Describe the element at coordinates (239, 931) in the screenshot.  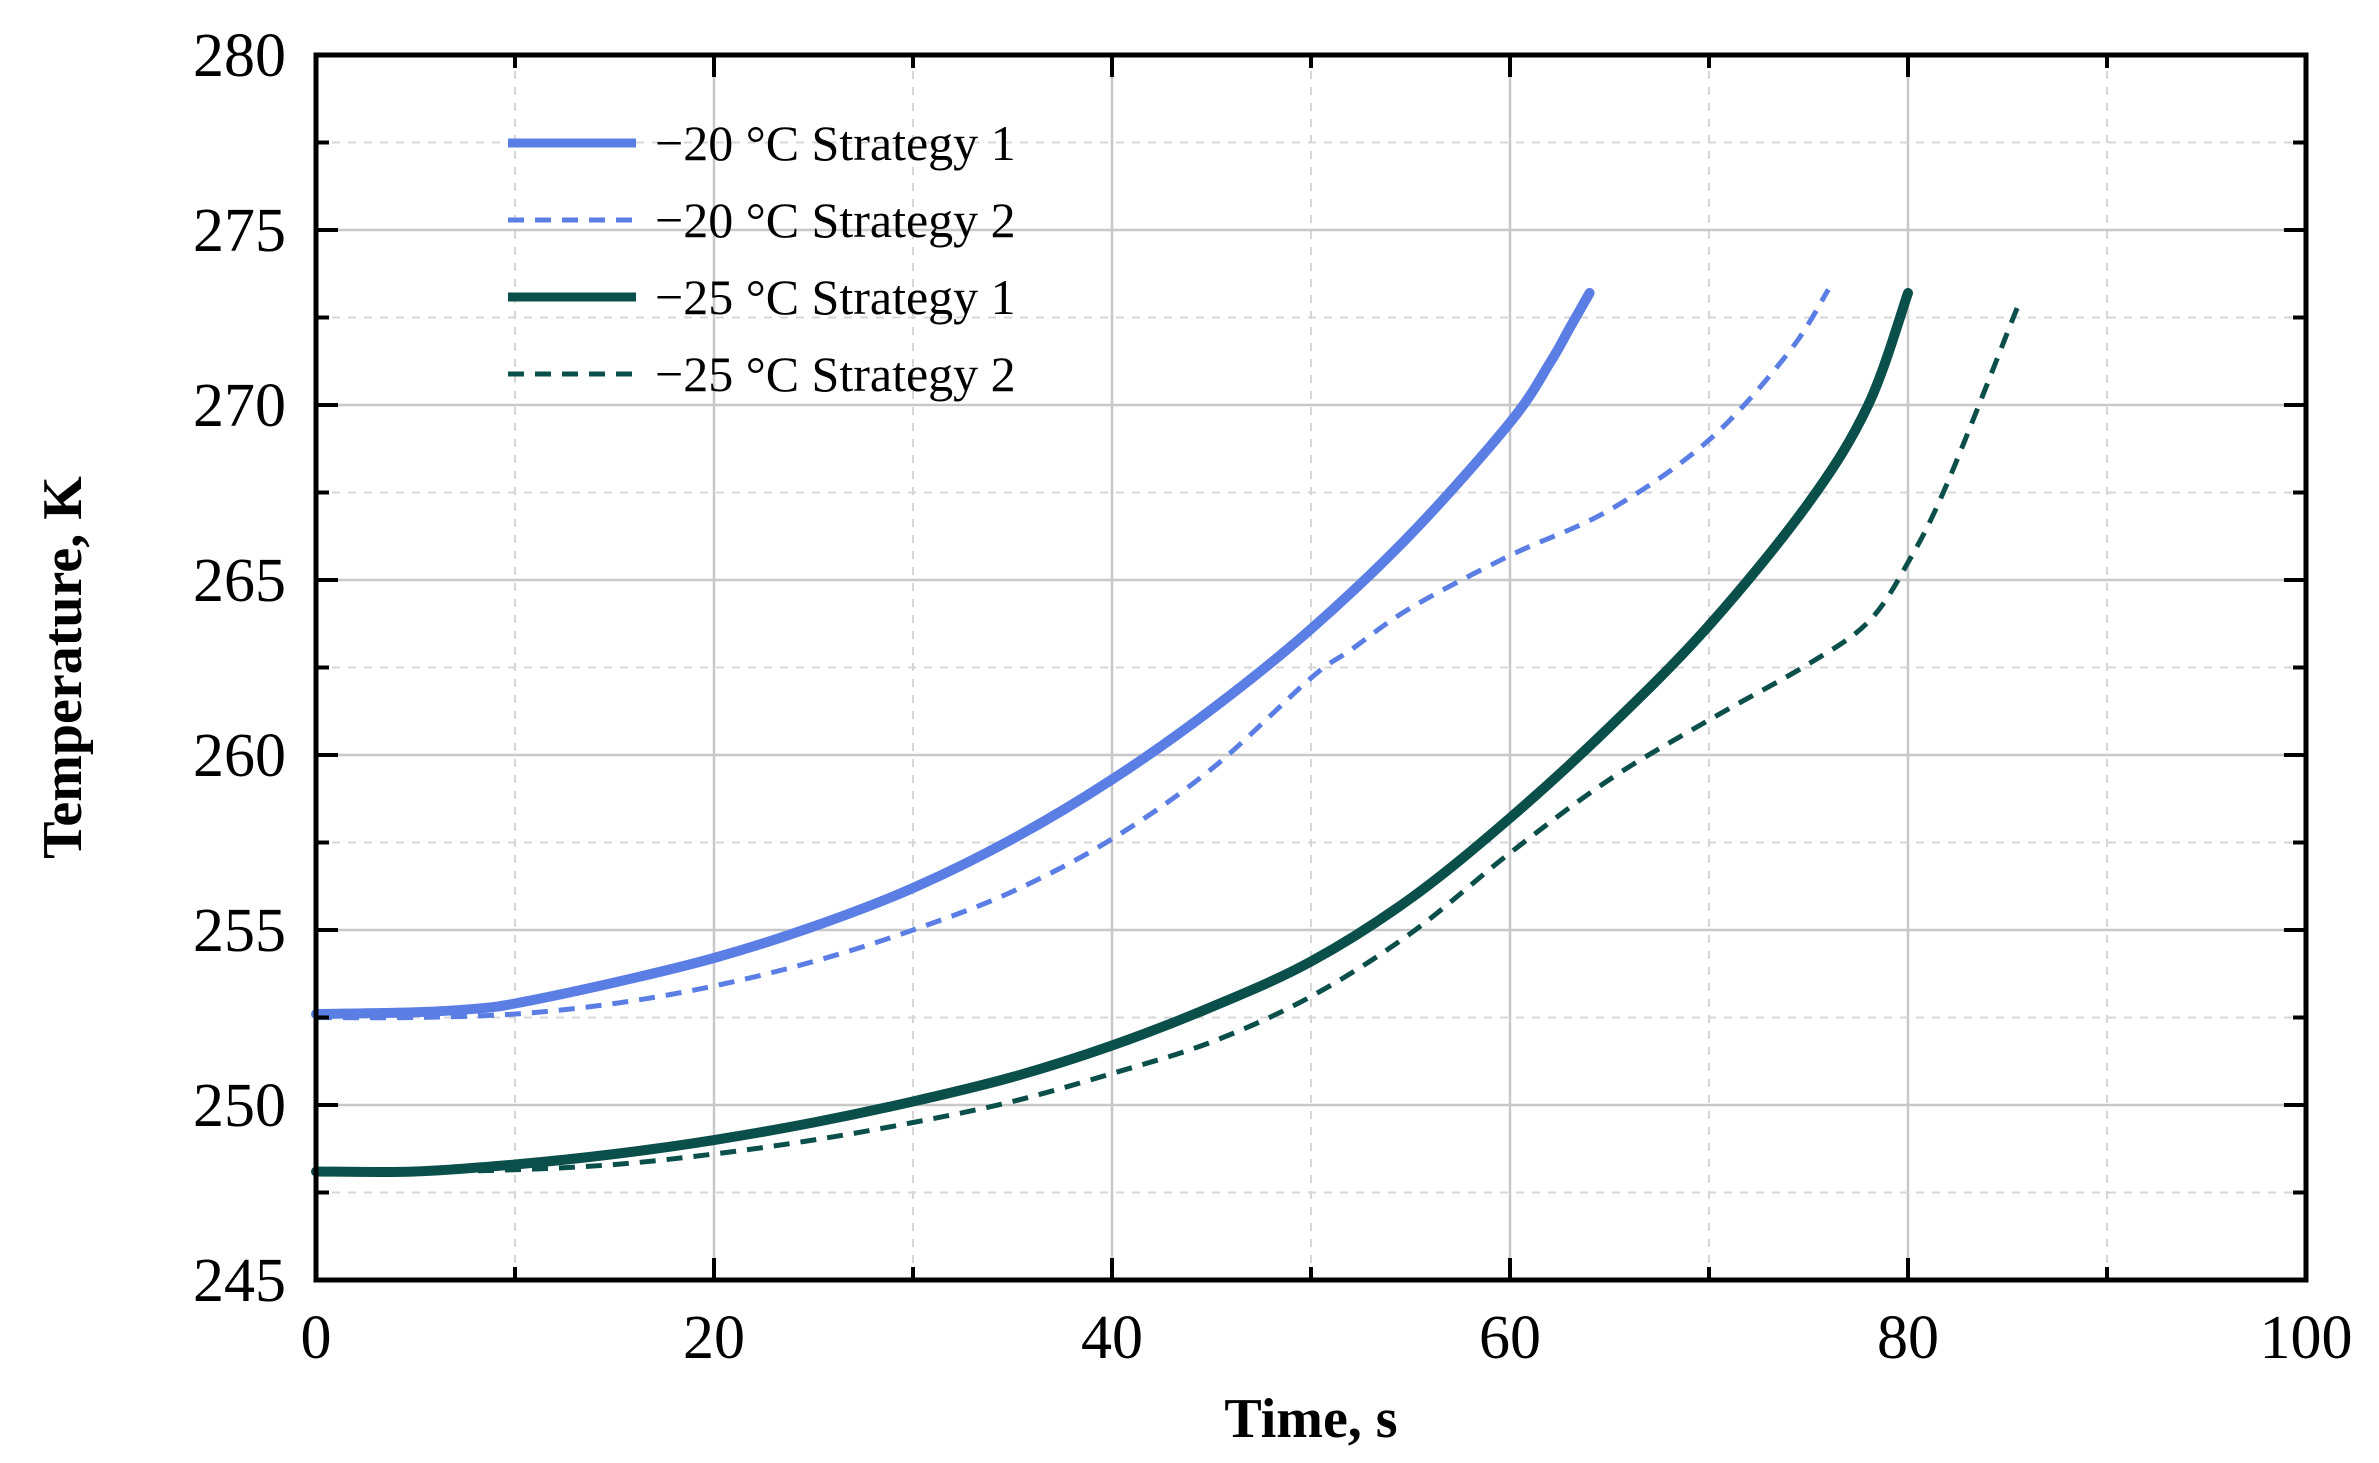
I see `y-tick-label: 255` at that location.